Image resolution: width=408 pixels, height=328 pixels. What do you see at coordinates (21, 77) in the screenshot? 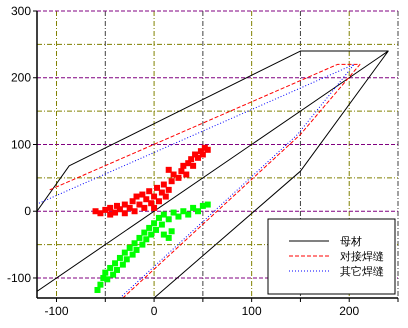
I see `y-tick-label: 200` at bounding box center [21, 77].